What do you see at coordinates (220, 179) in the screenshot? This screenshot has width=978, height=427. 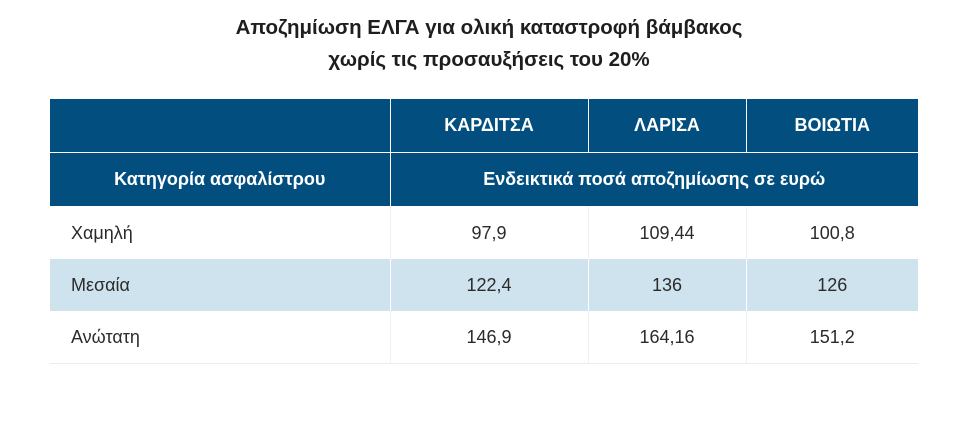 I see `header-category: Κατηγορία ασφαλίστρου` at bounding box center [220, 179].